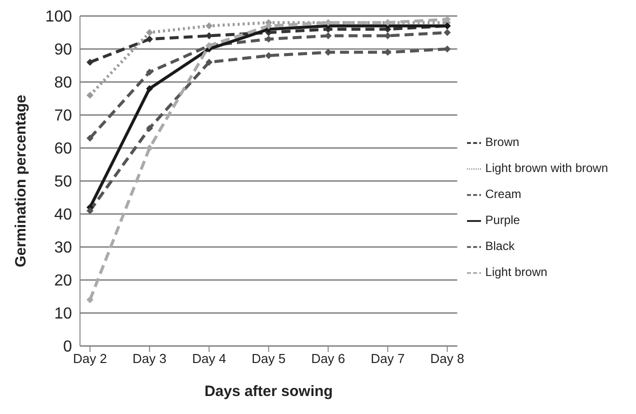 The width and height of the screenshot is (636, 414). Describe the element at coordinates (63, 215) in the screenshot. I see `y-tick-label: 40` at that location.